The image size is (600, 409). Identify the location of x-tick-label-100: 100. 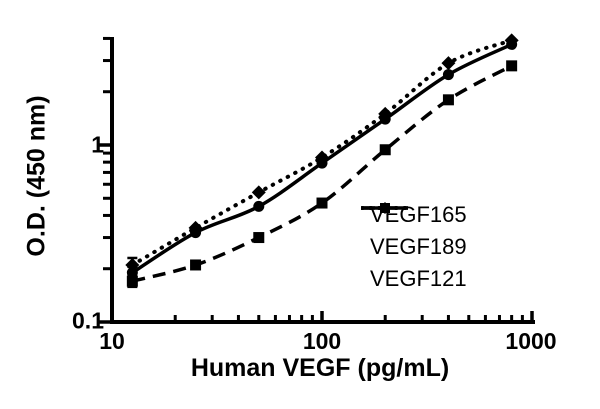
(322, 341).